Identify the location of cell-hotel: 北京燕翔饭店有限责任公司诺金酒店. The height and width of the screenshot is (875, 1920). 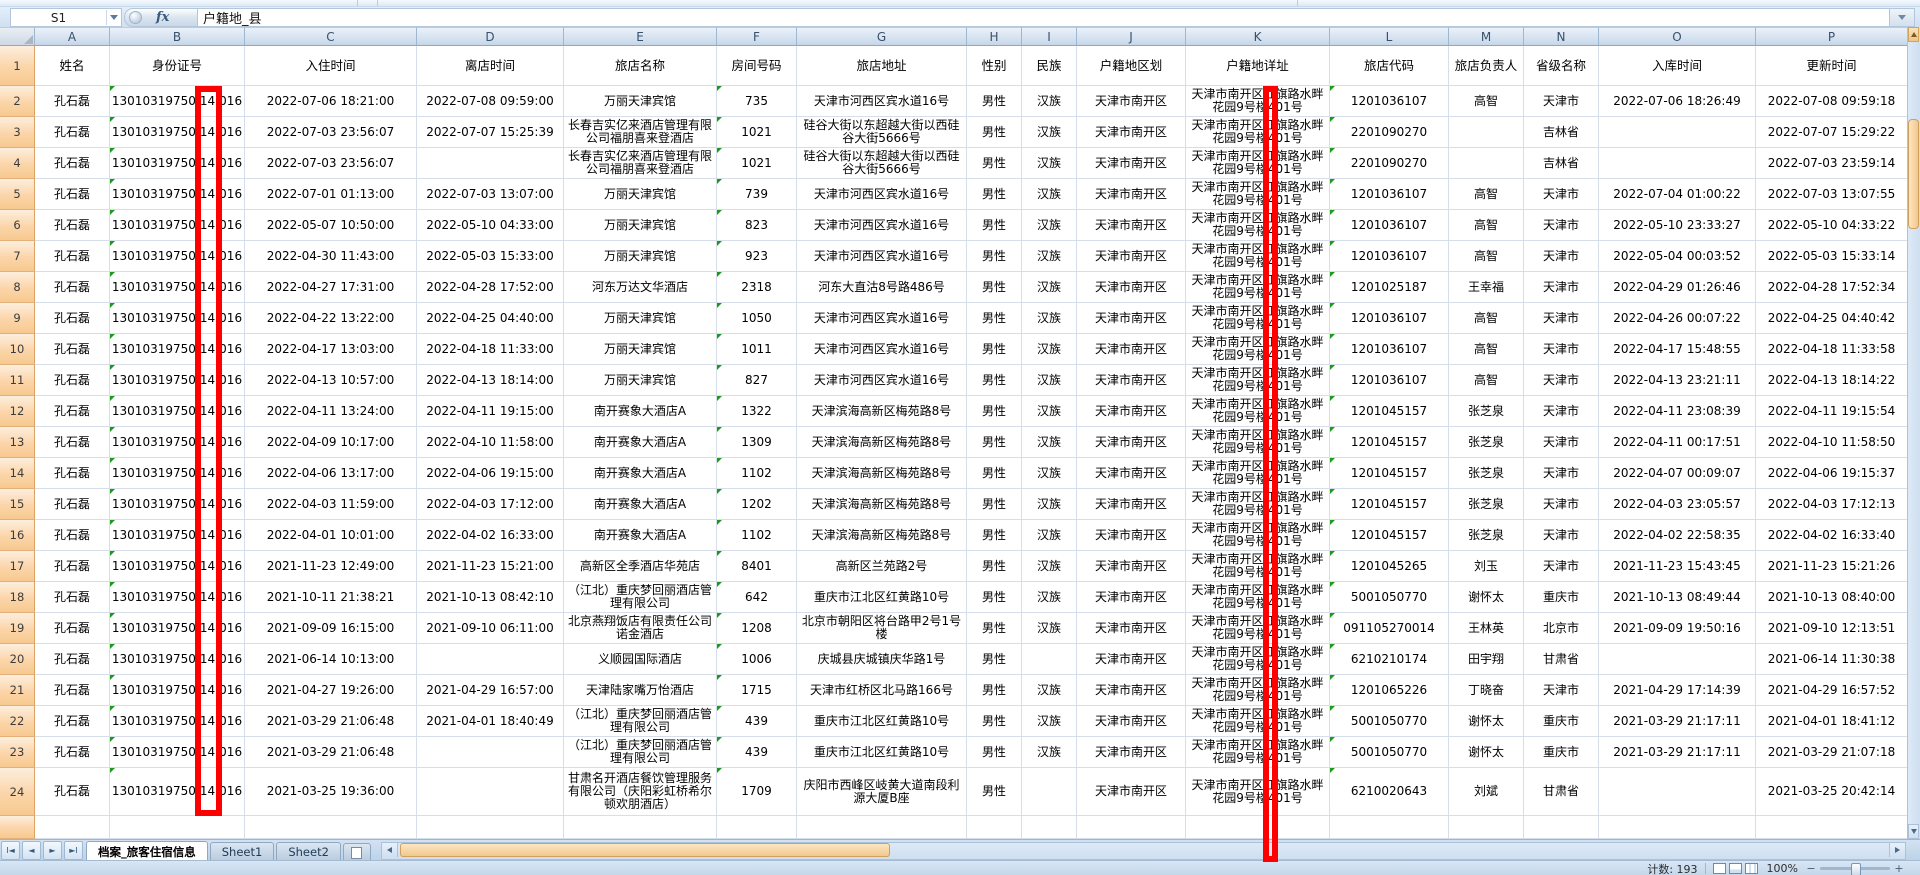
(640, 628).